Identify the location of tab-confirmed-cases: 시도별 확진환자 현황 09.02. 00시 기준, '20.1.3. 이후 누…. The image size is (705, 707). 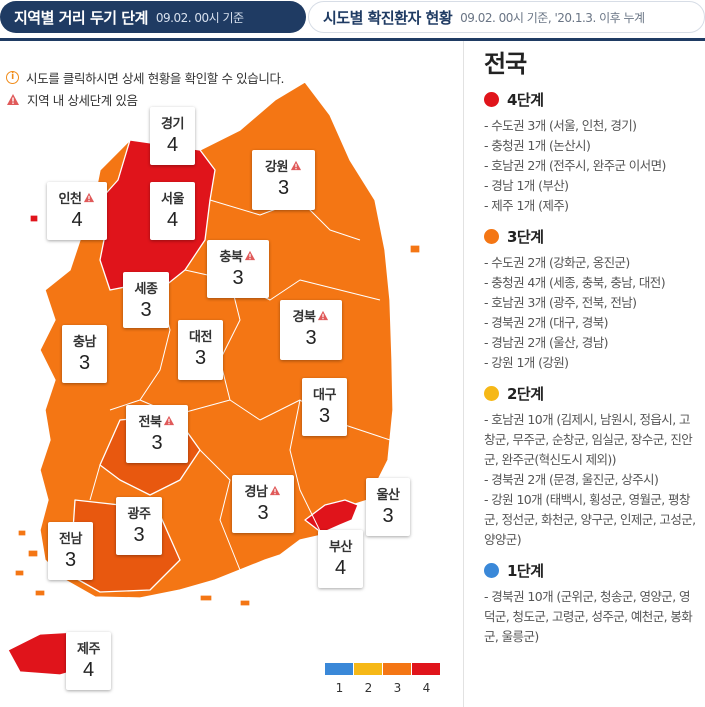
(506, 17).